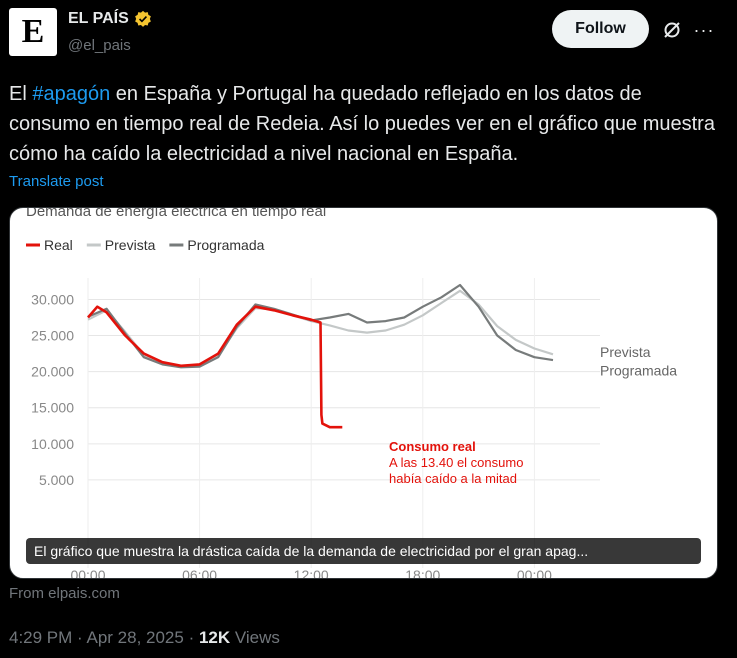 Image resolution: width=737 pixels, height=658 pixels. I want to click on author-name-row: EL PAÍS, so click(110, 19).